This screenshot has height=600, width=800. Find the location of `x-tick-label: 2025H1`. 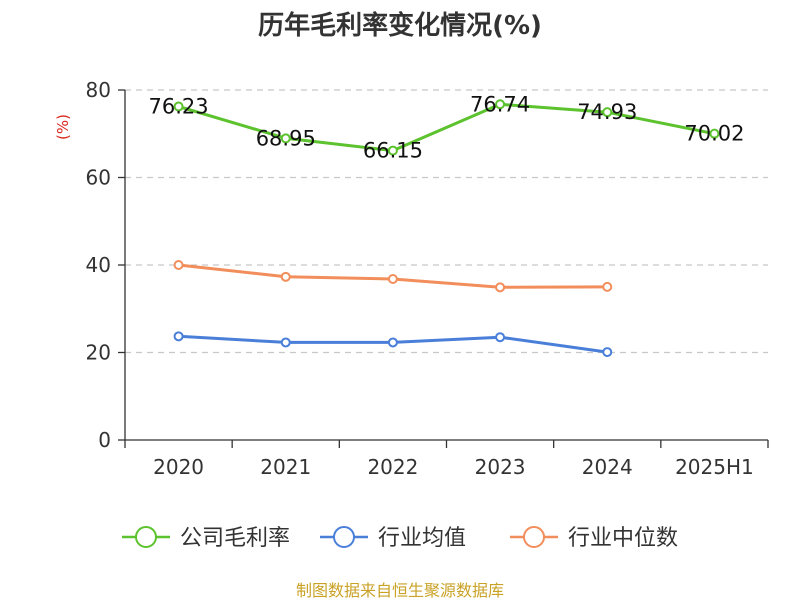

x-tick-label: 2025H1 is located at coordinates (714, 467).